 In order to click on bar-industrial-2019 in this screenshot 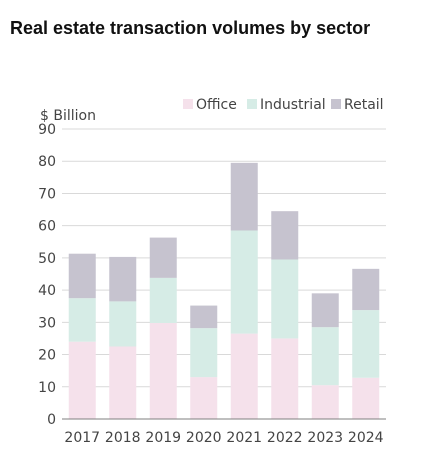, I will do `click(163, 300)`.